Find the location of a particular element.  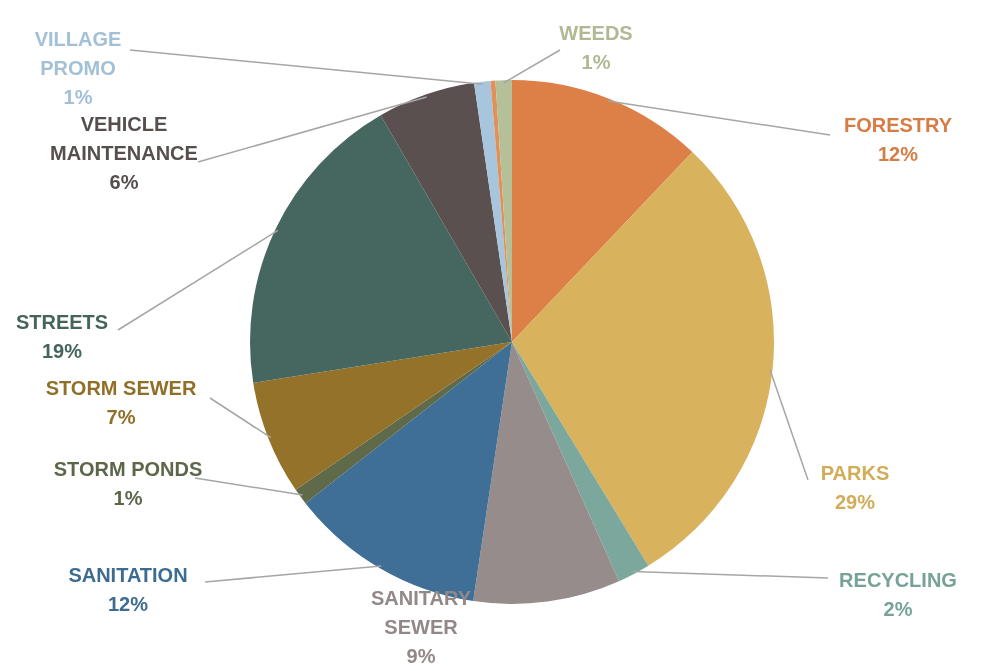

slice-label: VILLAGE PROMO is located at coordinates (78, 53).